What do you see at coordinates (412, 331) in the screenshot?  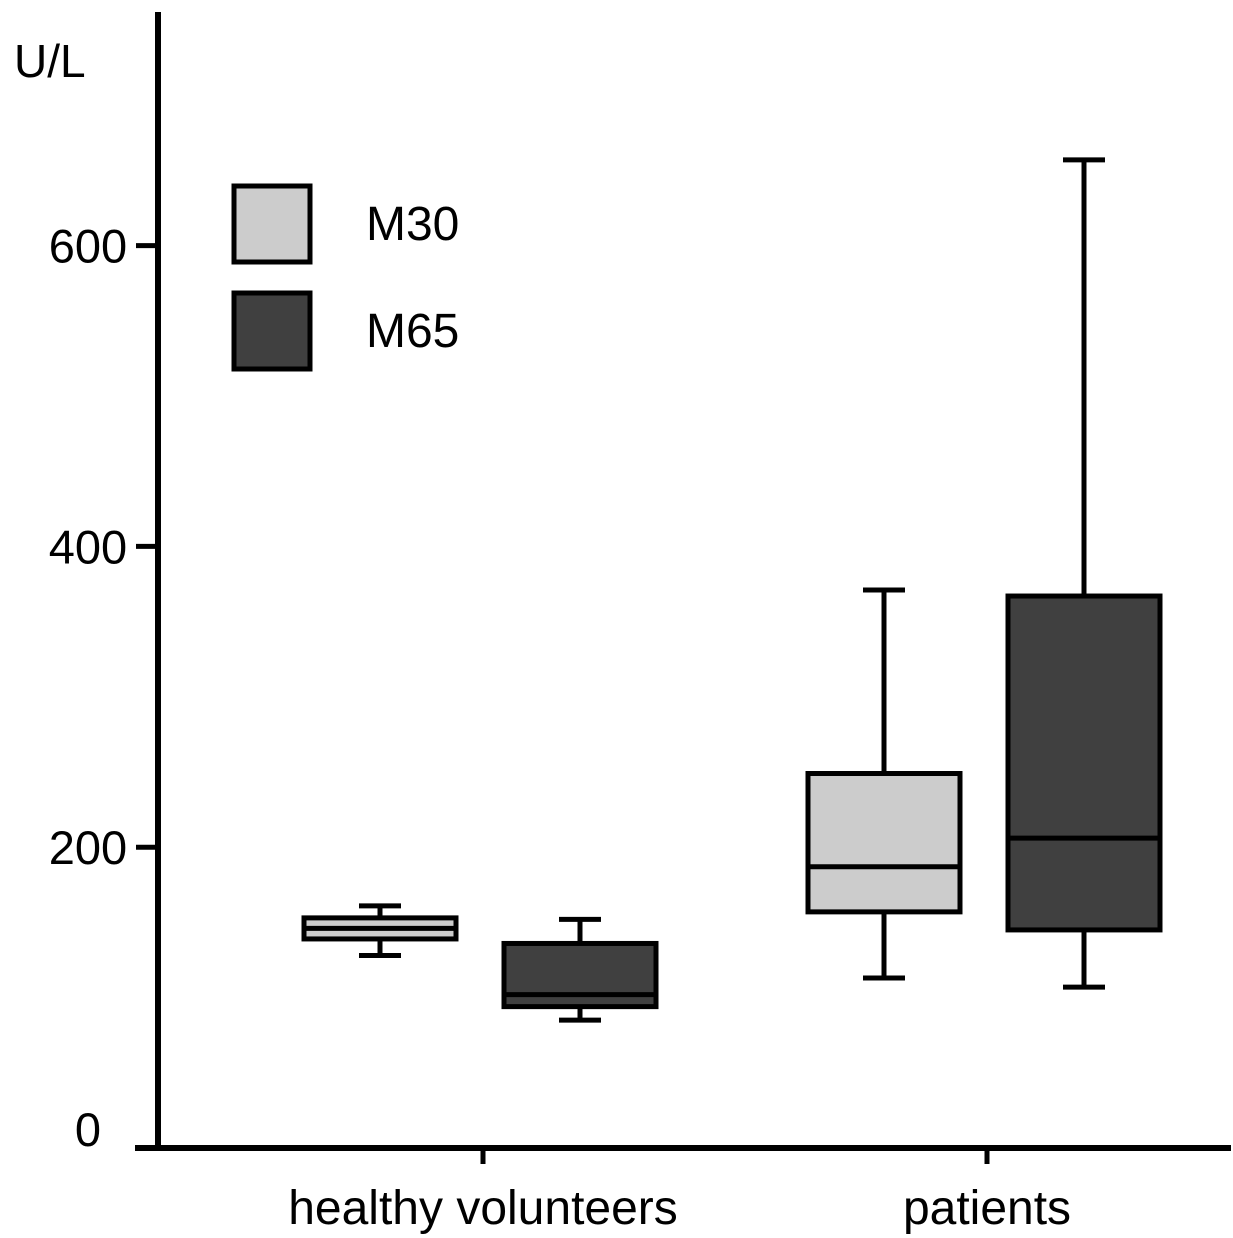 I see `legend-label-m65: M65` at bounding box center [412, 331].